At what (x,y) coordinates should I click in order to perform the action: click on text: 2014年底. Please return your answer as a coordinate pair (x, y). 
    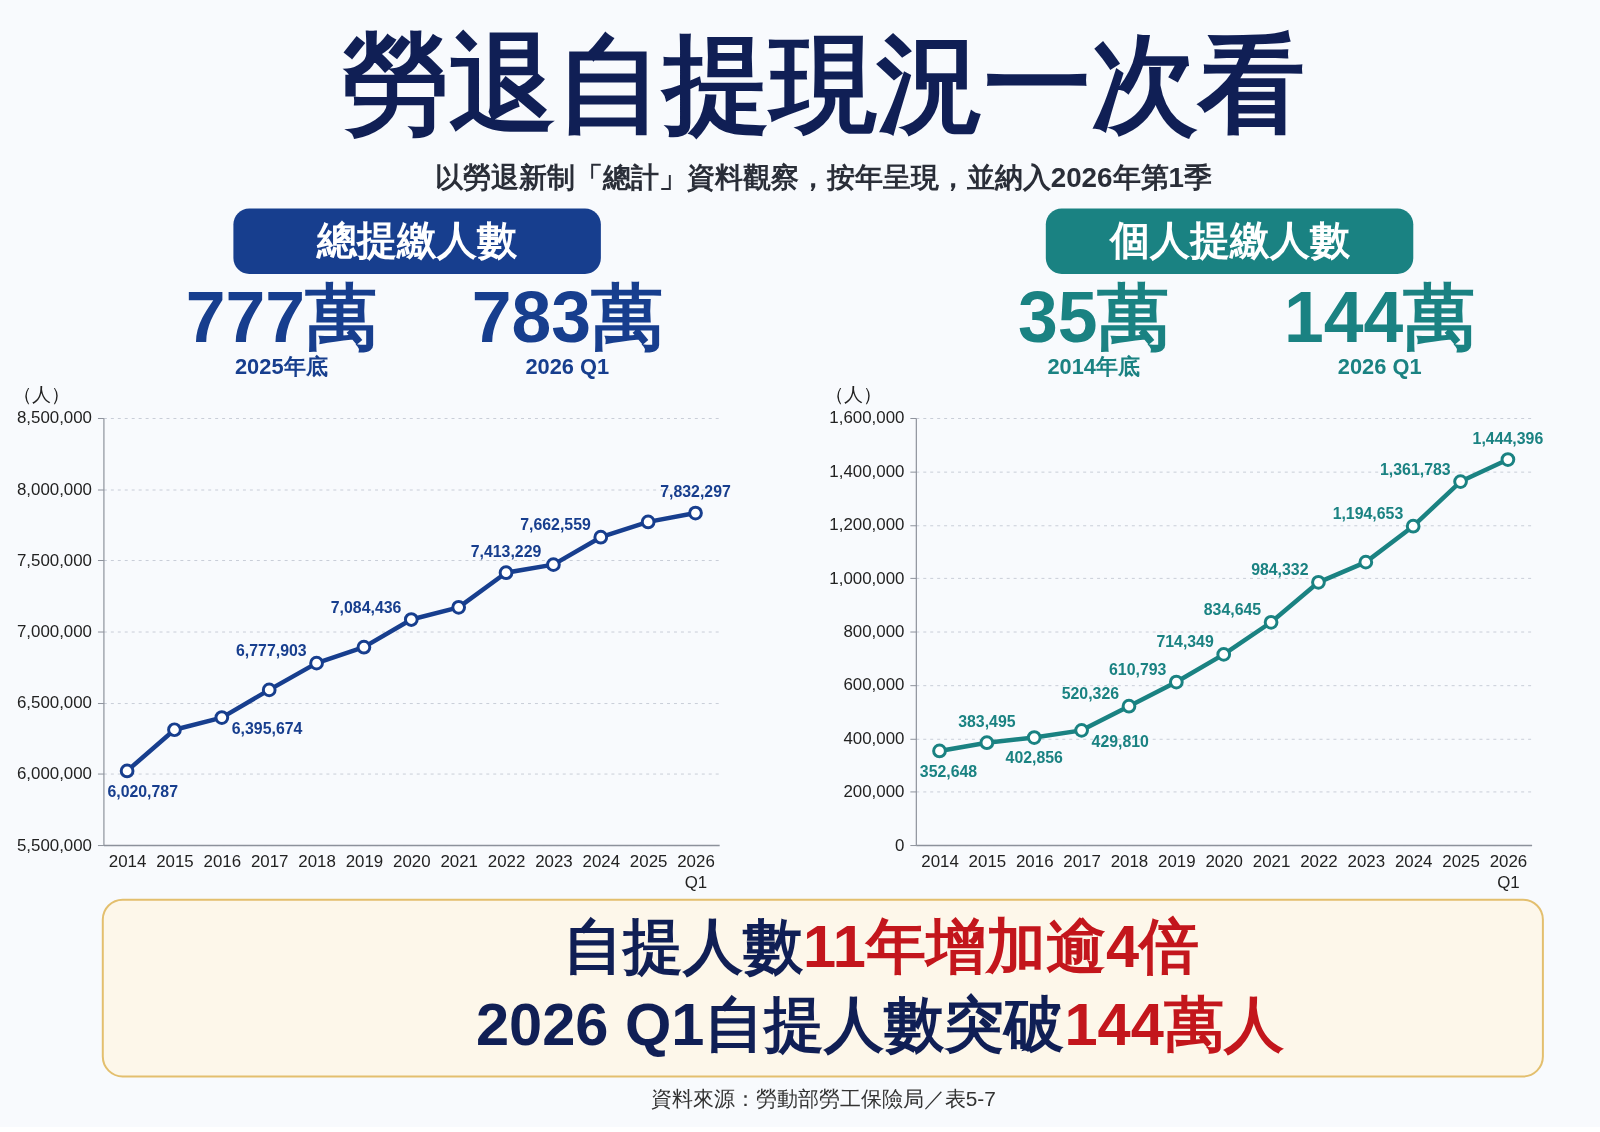
    Looking at the image, I should click on (1093, 367).